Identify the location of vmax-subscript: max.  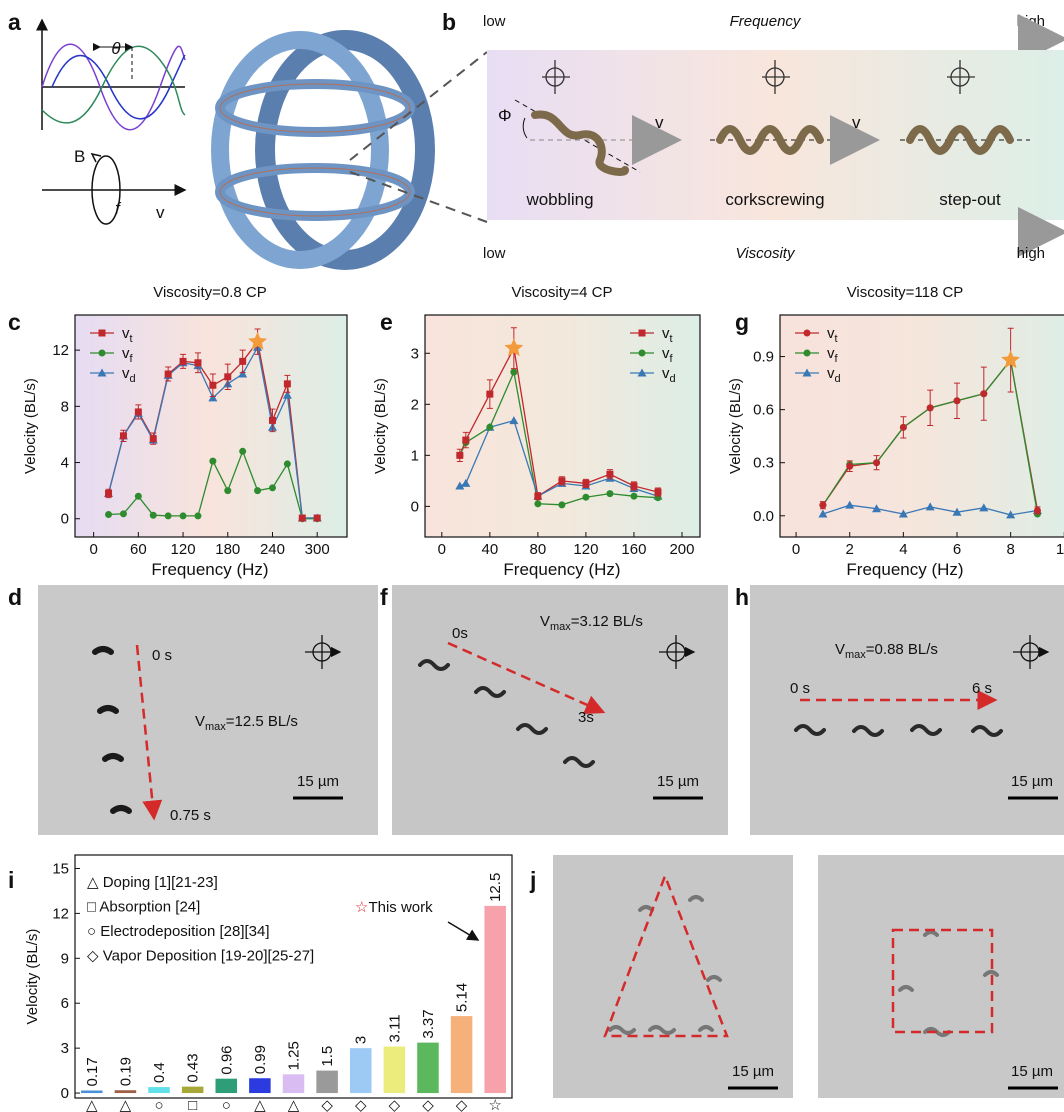
(215, 727).